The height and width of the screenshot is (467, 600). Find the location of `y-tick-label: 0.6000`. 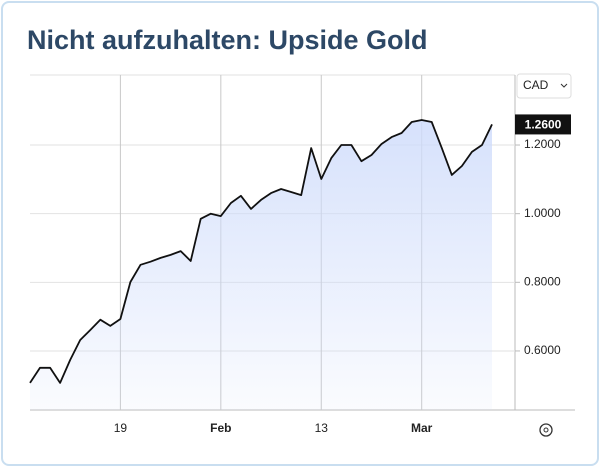

y-tick-label: 0.6000 is located at coordinates (542, 350).